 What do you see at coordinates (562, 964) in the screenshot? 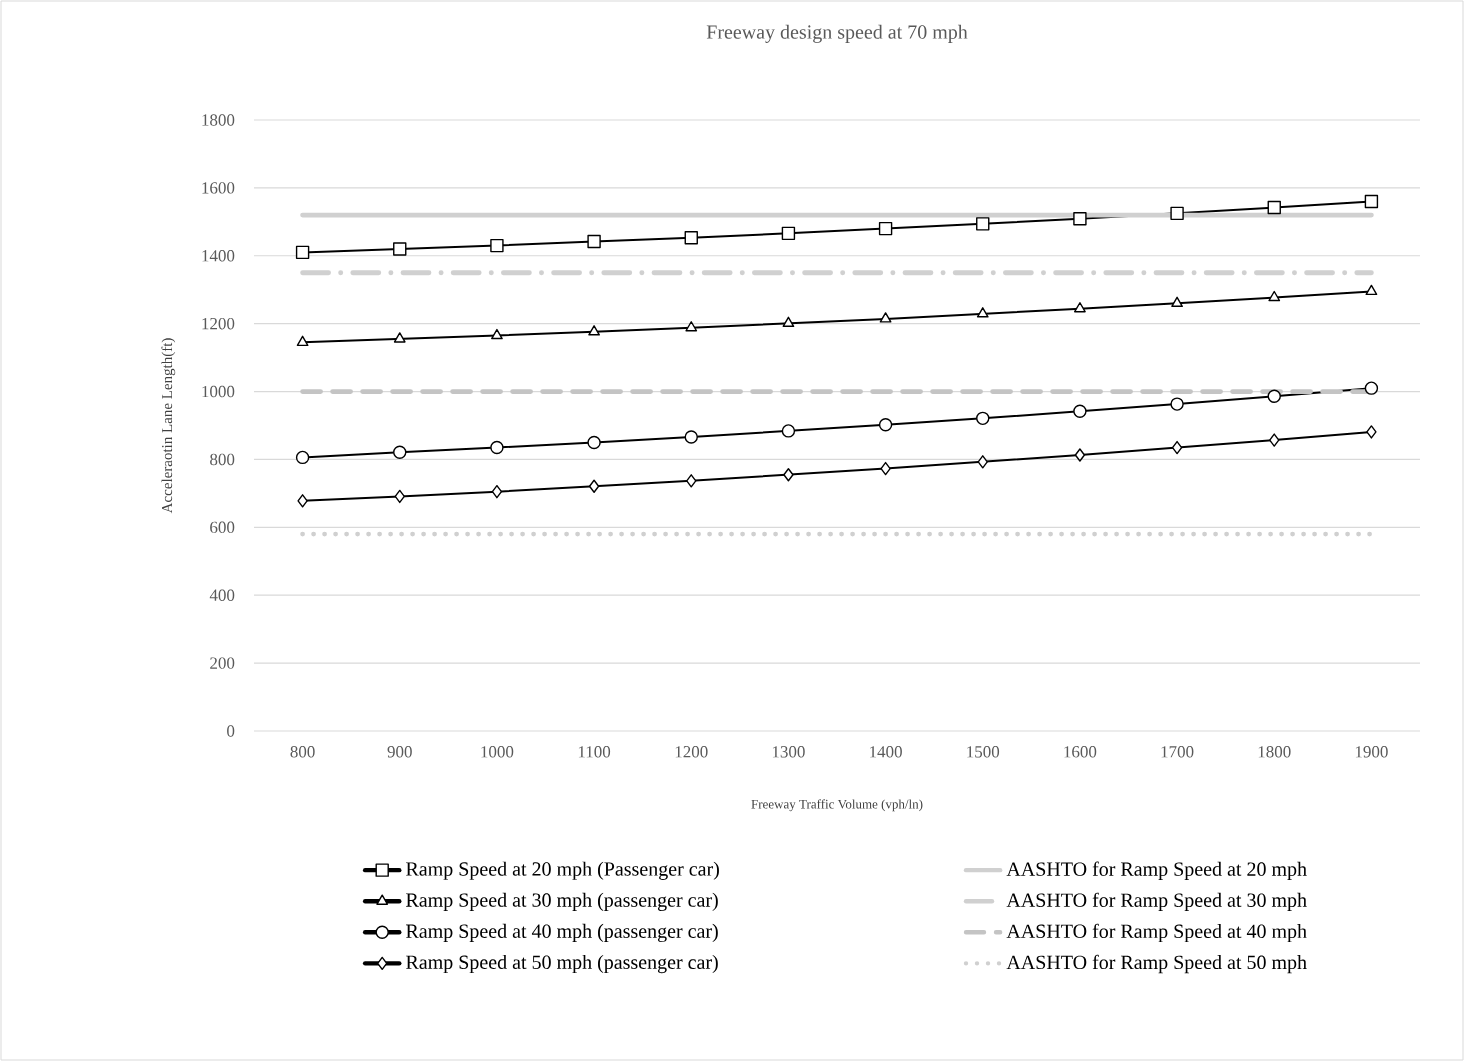
I see `legend-label: Ramp Speed at 50 mph (passenger car)` at bounding box center [562, 964].